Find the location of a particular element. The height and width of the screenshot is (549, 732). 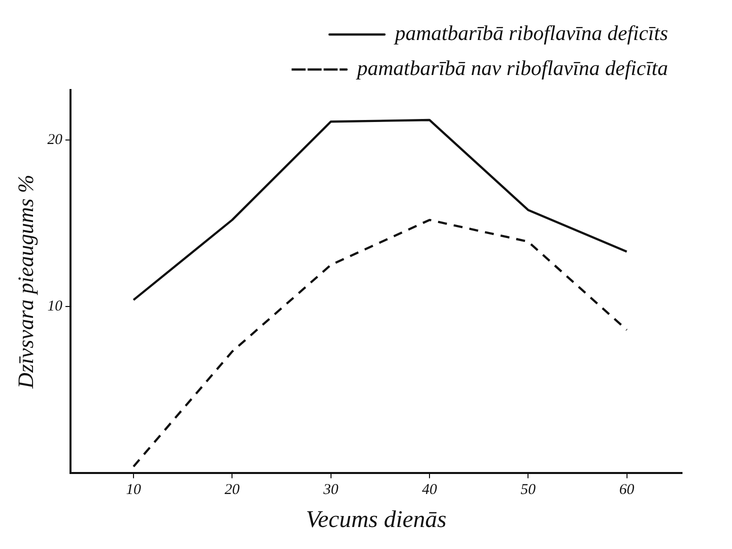

x-axis-title: Vecums dienās is located at coordinates (376, 519).